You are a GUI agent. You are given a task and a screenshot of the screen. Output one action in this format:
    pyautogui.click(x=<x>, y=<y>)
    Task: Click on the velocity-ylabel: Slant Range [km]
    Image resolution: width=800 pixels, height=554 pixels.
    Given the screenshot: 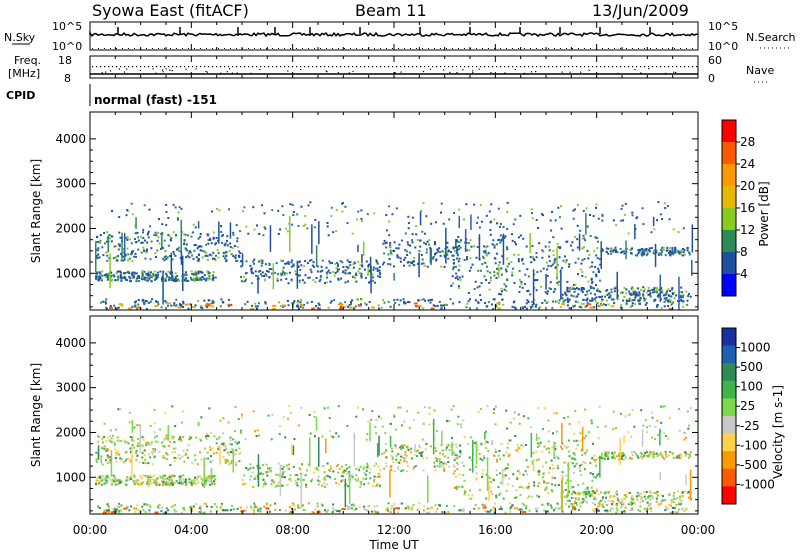 What is the action you would take?
    pyautogui.click(x=36, y=415)
    